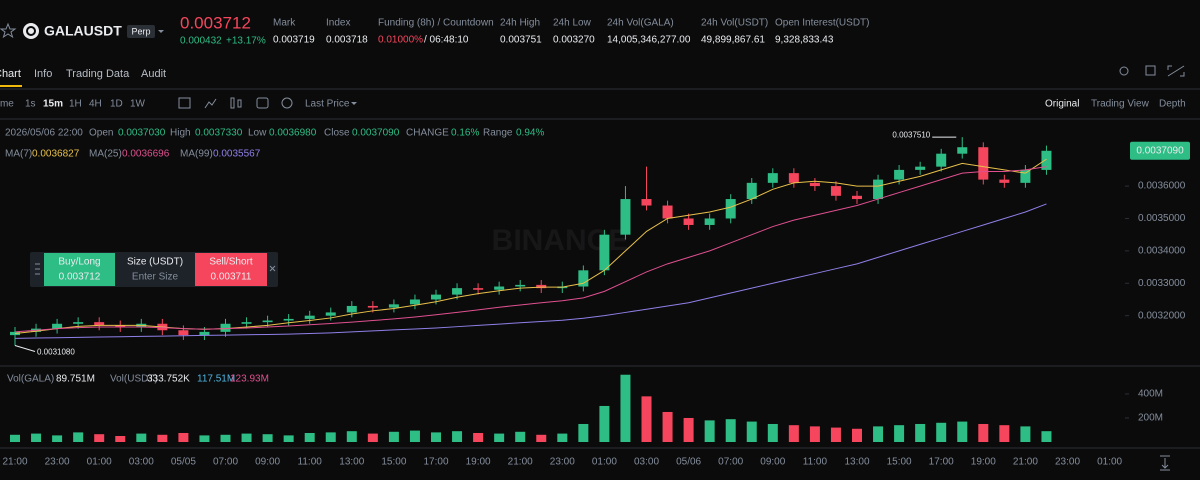 Image resolution: width=1200 pixels, height=480 pixels. What do you see at coordinates (141, 31) in the screenshot?
I see `contract-badge` at bounding box center [141, 31].